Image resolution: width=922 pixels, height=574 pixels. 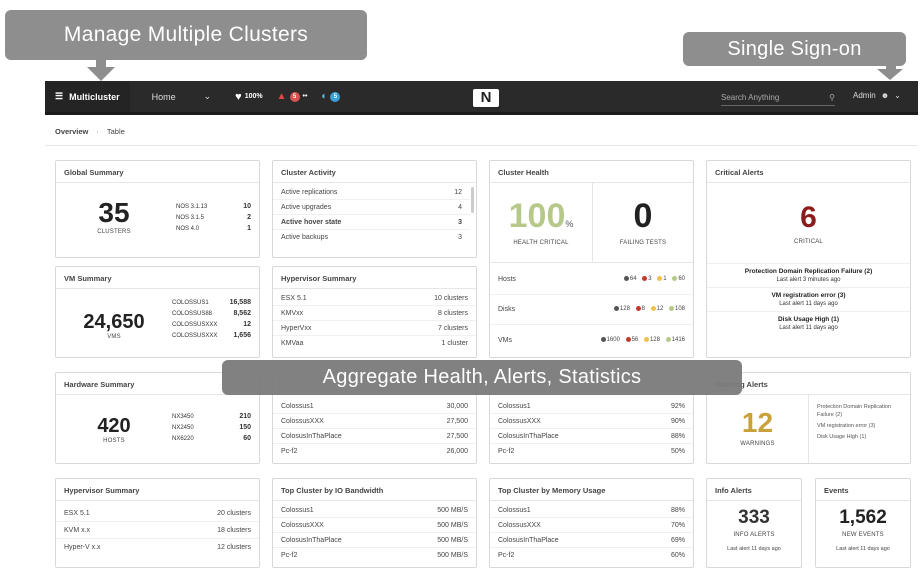 I want to click on panel-title: Critical Alerts, so click(x=808, y=172).